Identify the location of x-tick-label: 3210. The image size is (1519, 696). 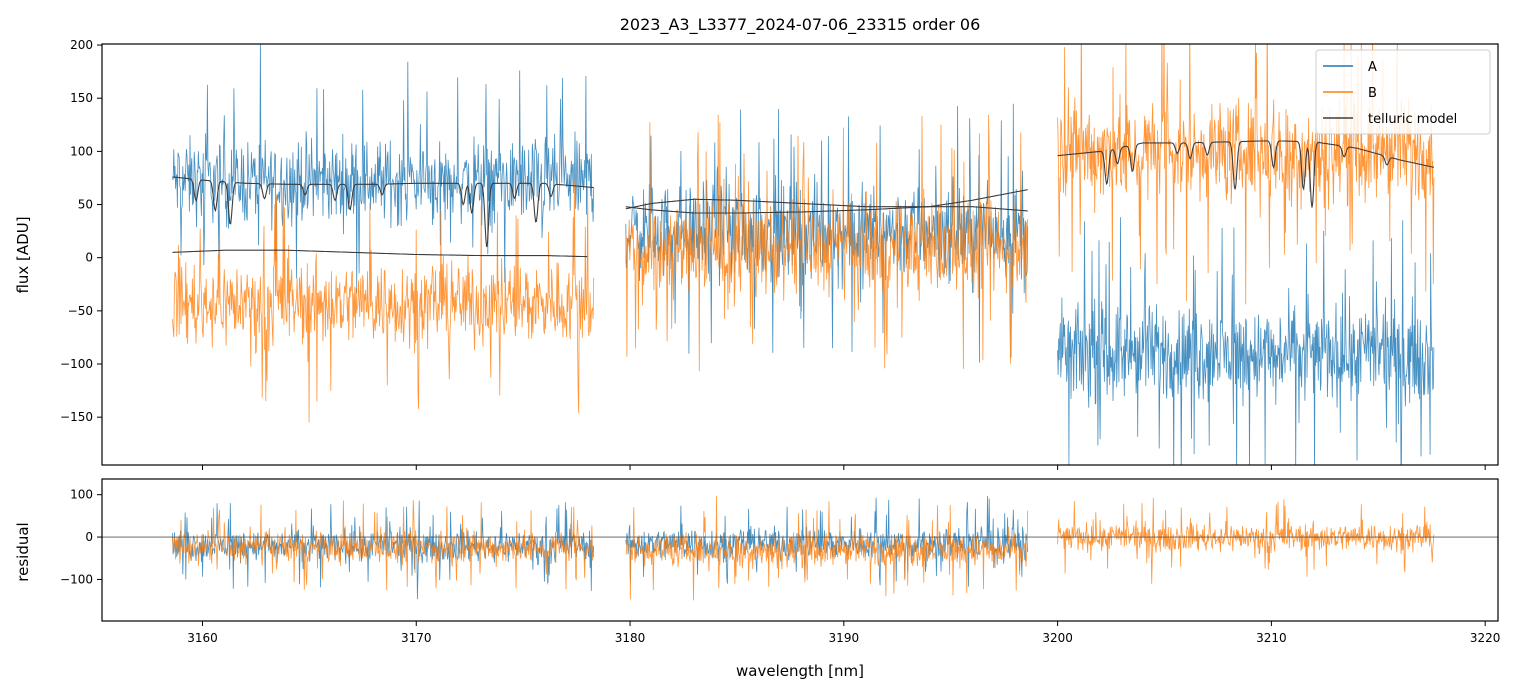
(1271, 638).